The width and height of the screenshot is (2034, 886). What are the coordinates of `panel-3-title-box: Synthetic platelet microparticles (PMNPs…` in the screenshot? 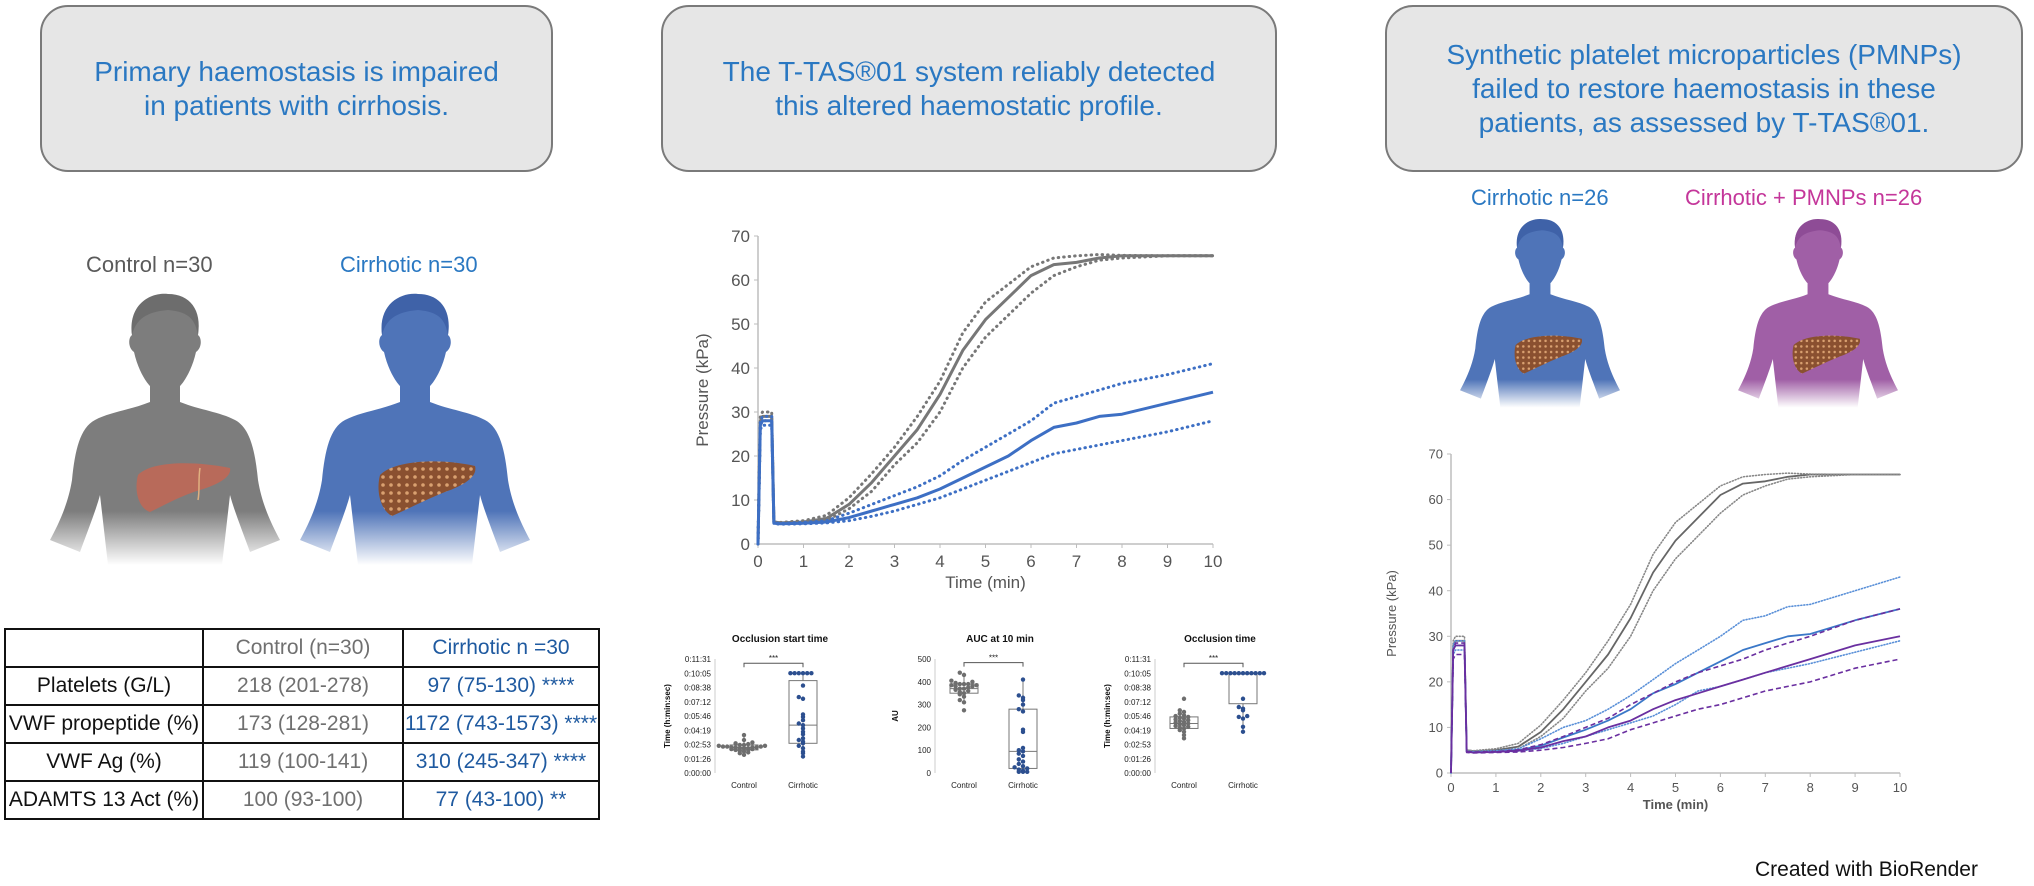 It's located at (1704, 88).